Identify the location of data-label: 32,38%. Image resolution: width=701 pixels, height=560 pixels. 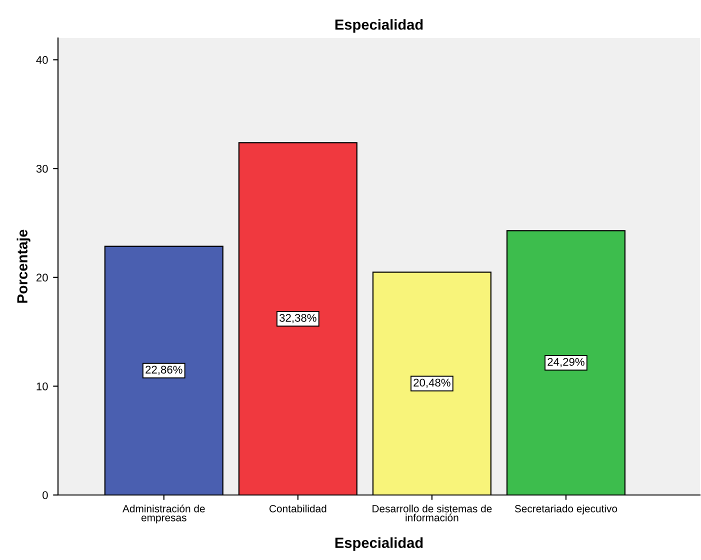
(297, 319).